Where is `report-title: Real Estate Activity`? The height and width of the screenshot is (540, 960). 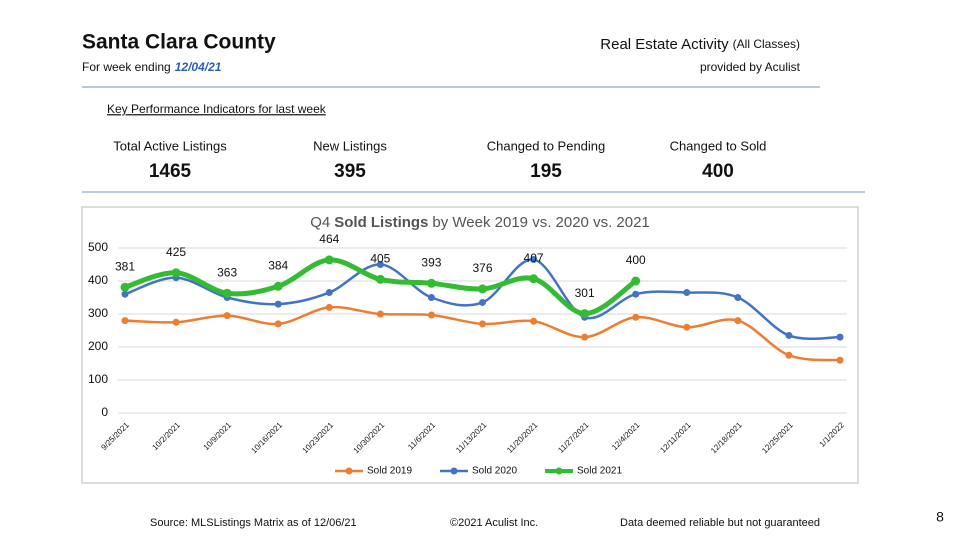
report-title: Real Estate Activity is located at coordinates (664, 44).